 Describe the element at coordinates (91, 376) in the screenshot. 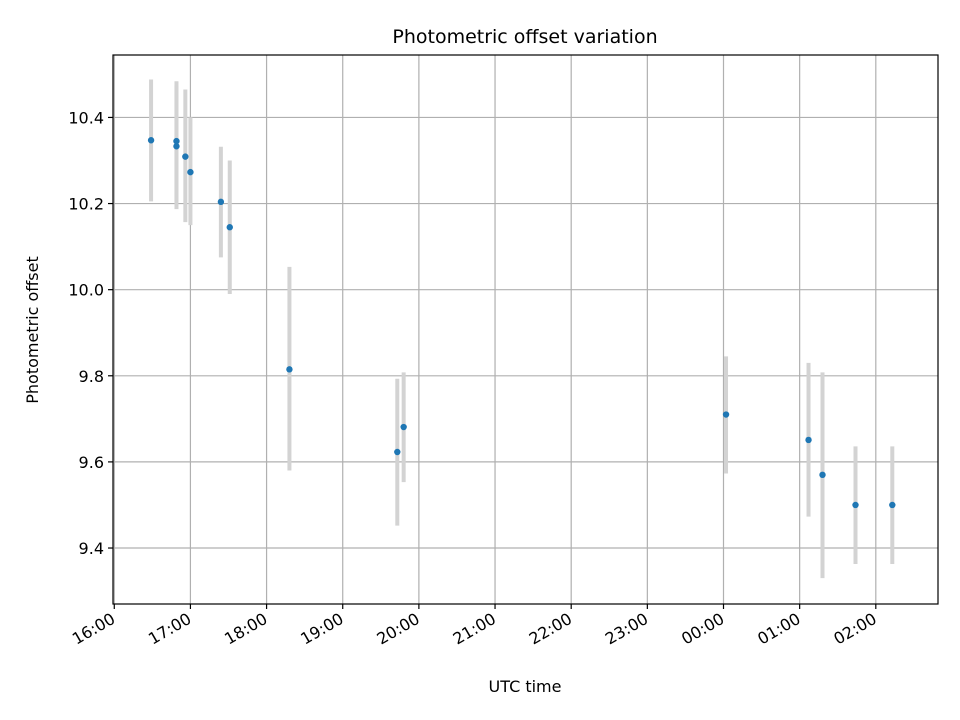

I see `y-tick-label: 9.8` at that location.